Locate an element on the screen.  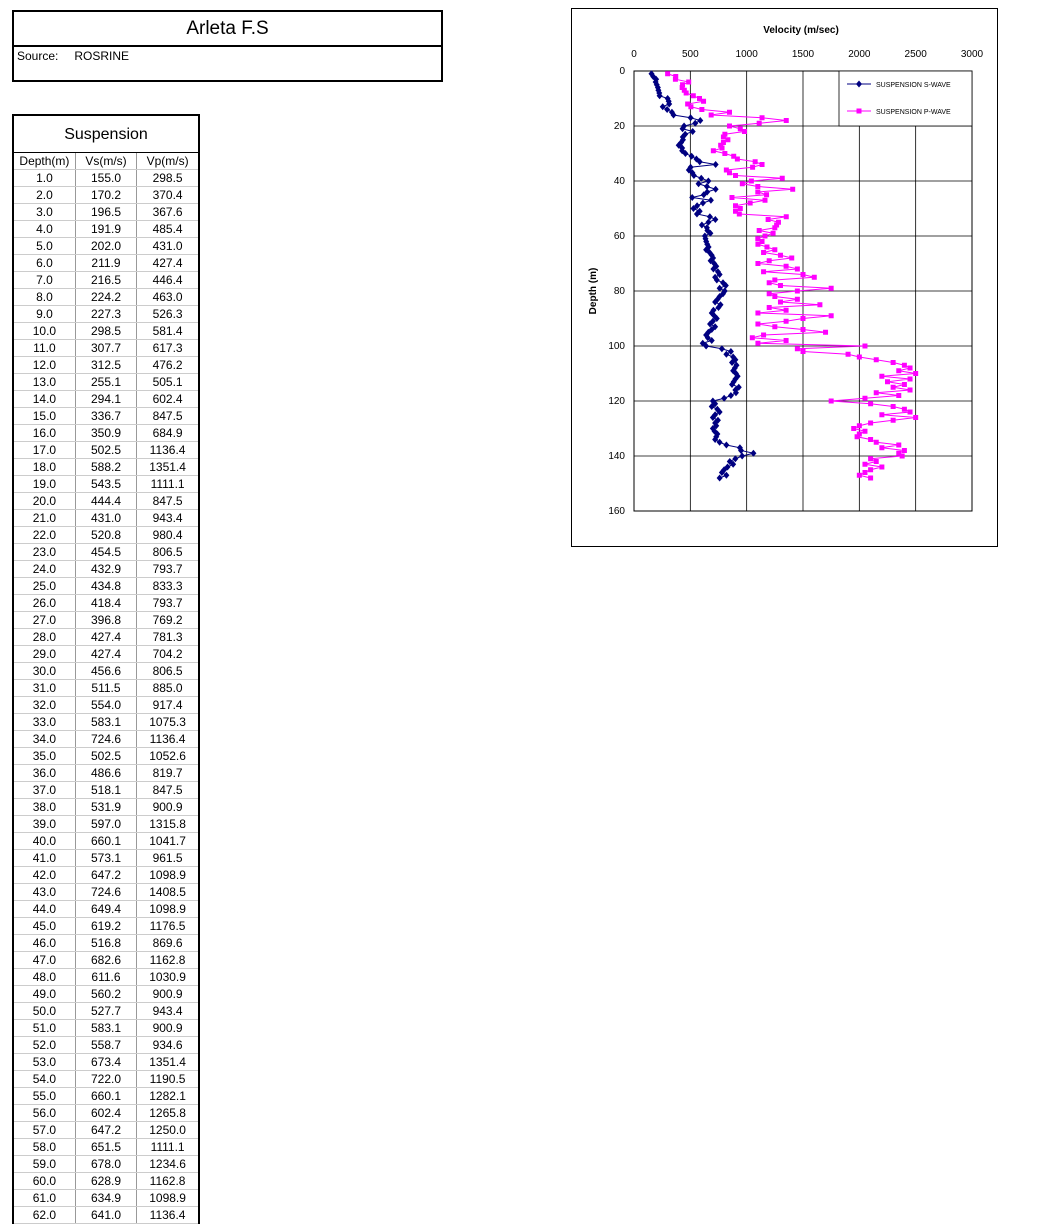
table-row: 29.0 427.4 704.2 is located at coordinates (106, 654).